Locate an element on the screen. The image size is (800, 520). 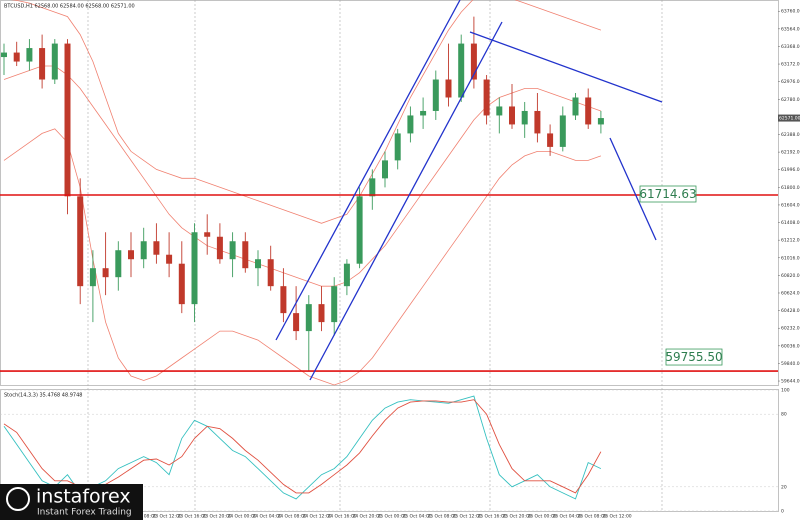
stoch-tick-label: 0 is located at coordinates (782, 512).